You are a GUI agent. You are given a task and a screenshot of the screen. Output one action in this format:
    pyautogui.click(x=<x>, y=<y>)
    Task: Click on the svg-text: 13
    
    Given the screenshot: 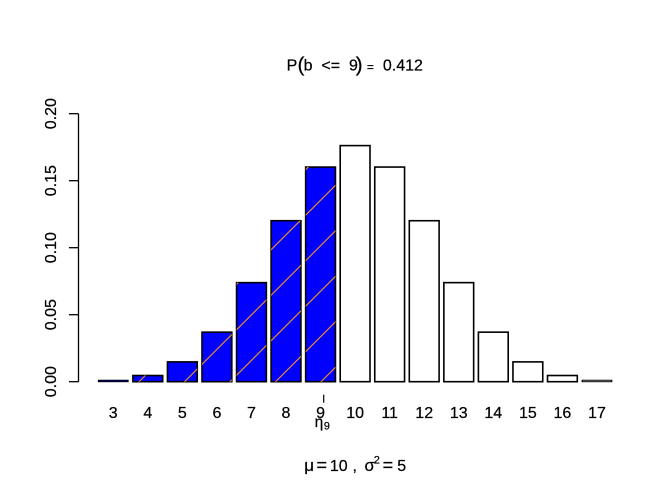 What is the action you would take?
    pyautogui.click(x=459, y=413)
    